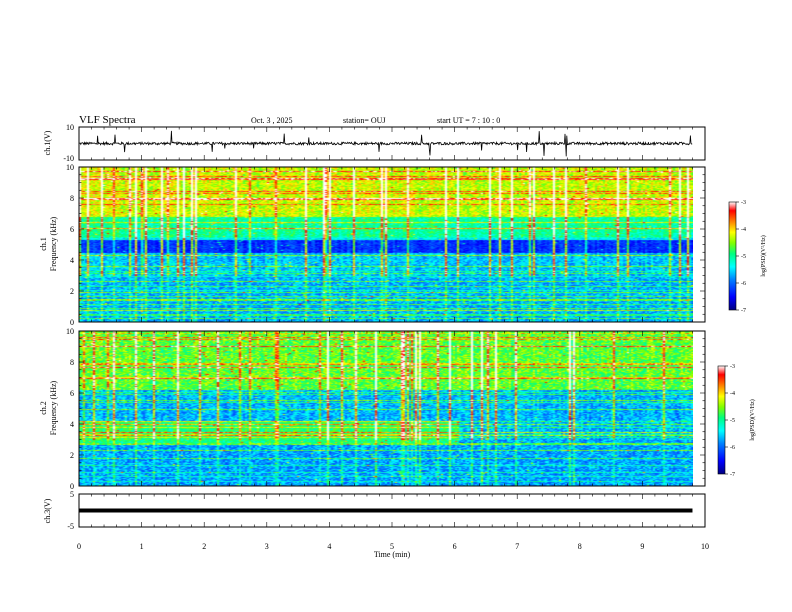 The height and width of the screenshot is (612, 792). Describe the element at coordinates (204, 546) in the screenshot. I see `x-tick-label: 2` at that location.